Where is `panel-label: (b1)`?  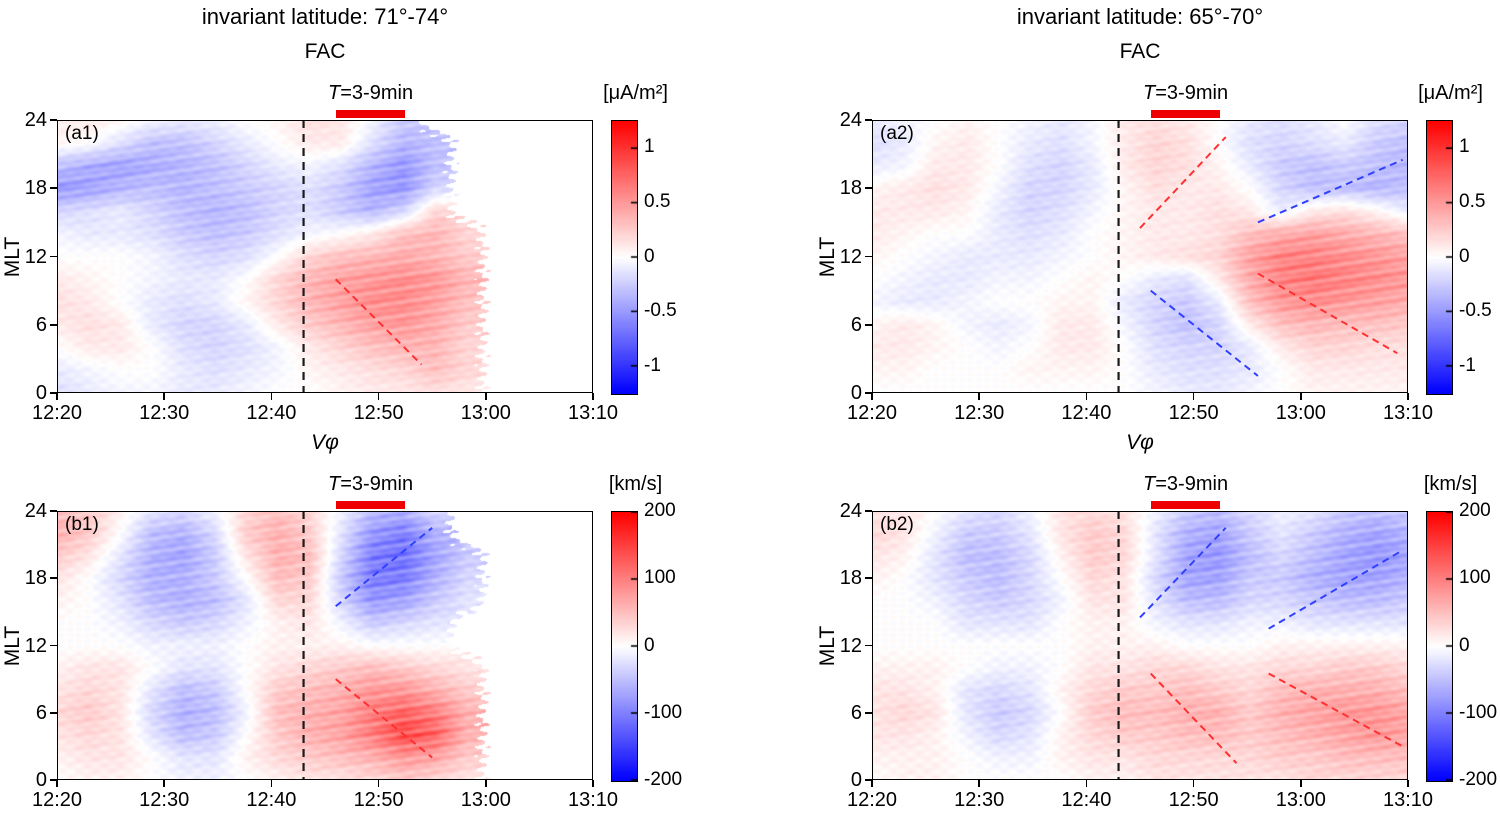
panel-label: (b1) is located at coordinates (82, 524).